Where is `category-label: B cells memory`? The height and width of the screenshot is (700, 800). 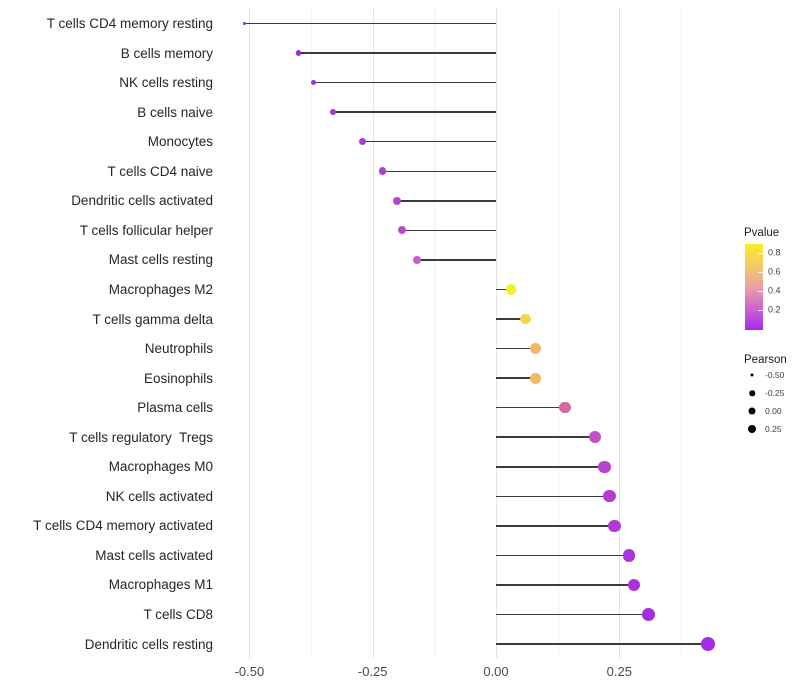
category-label: B cells memory is located at coordinates (166, 53).